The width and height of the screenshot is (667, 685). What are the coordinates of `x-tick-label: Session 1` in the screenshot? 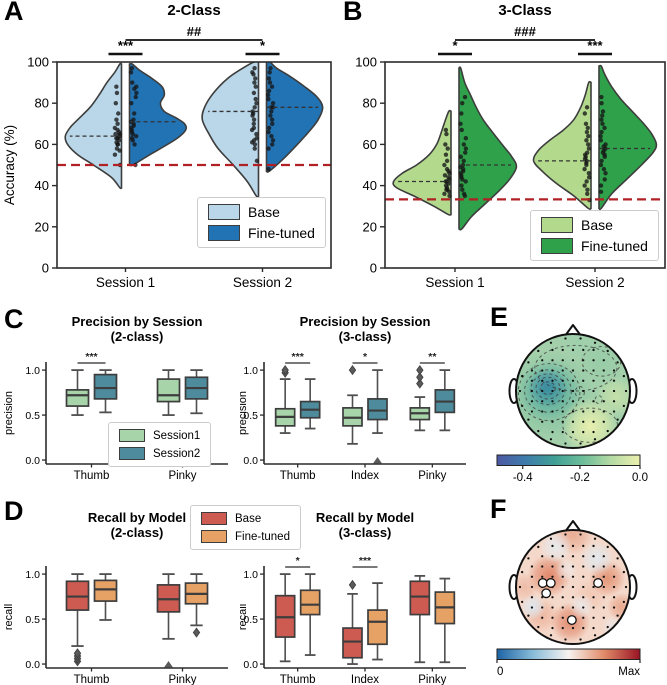 It's located at (454, 282).